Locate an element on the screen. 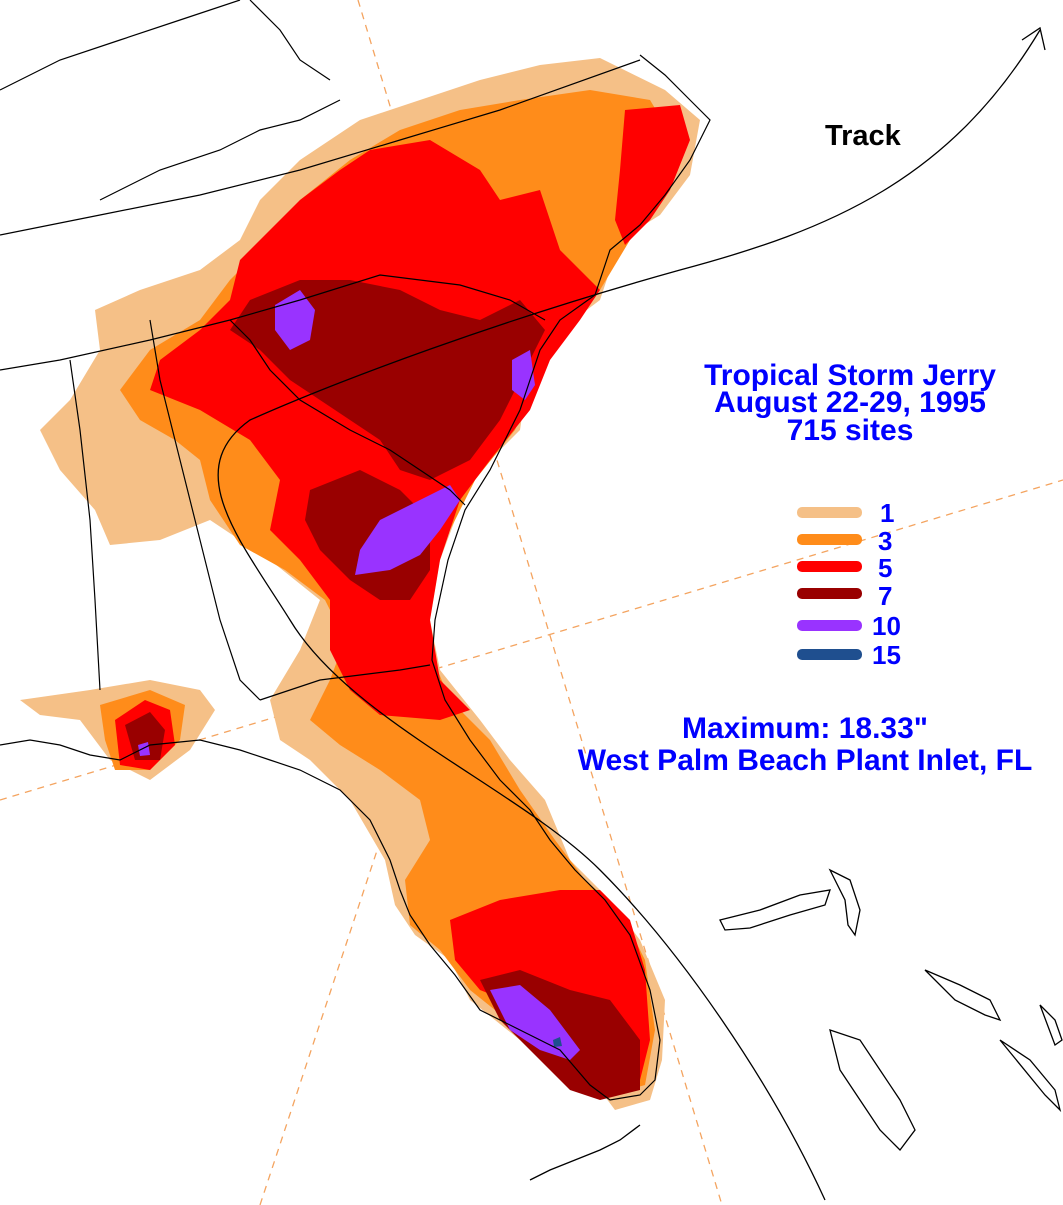 The image size is (1063, 1205). island-grand-bahama is located at coordinates (775, 910).